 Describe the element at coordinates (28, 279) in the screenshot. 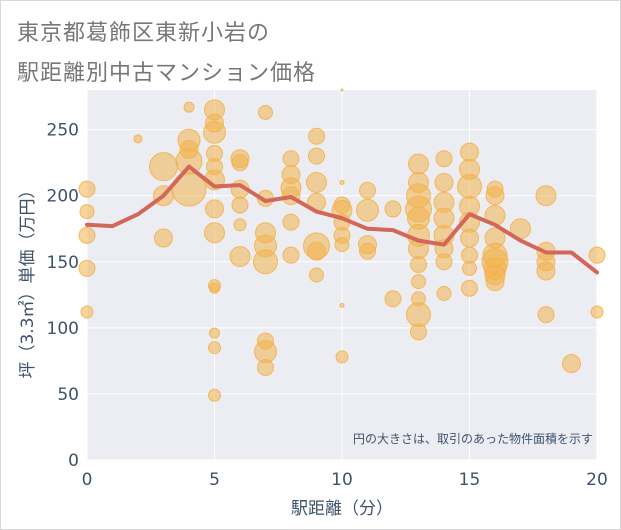

I see `y-axis-label: 坪（3.3㎡）単価（万円）` at that location.